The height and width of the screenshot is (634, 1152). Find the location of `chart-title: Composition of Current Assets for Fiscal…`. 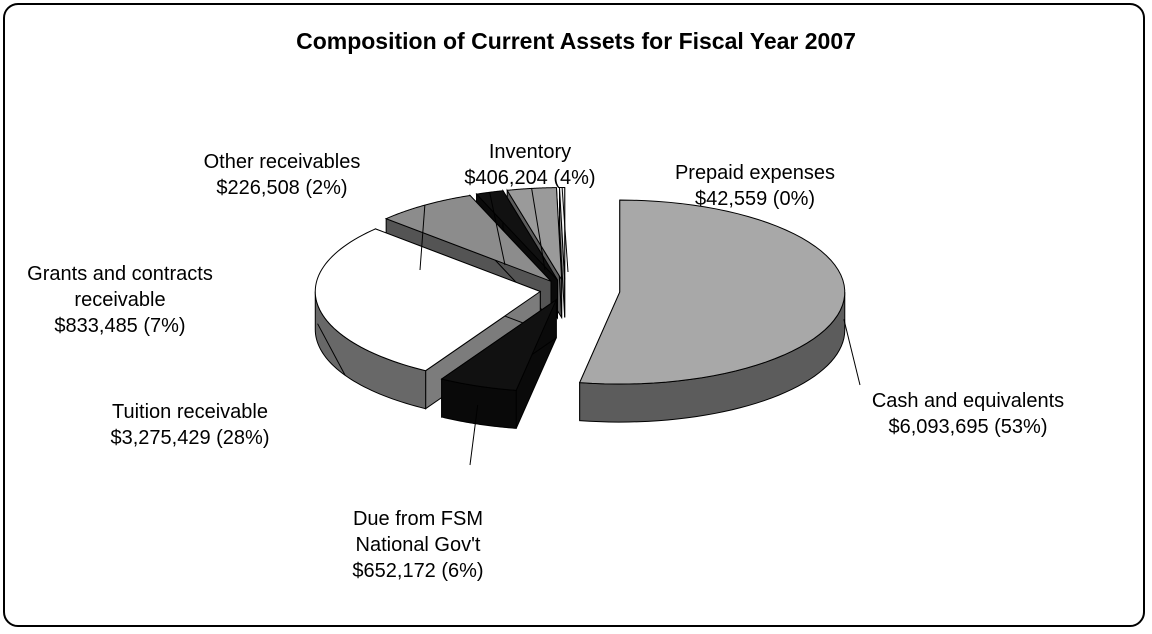

chart-title: Composition of Current Assets for Fiscal… is located at coordinates (576, 41).